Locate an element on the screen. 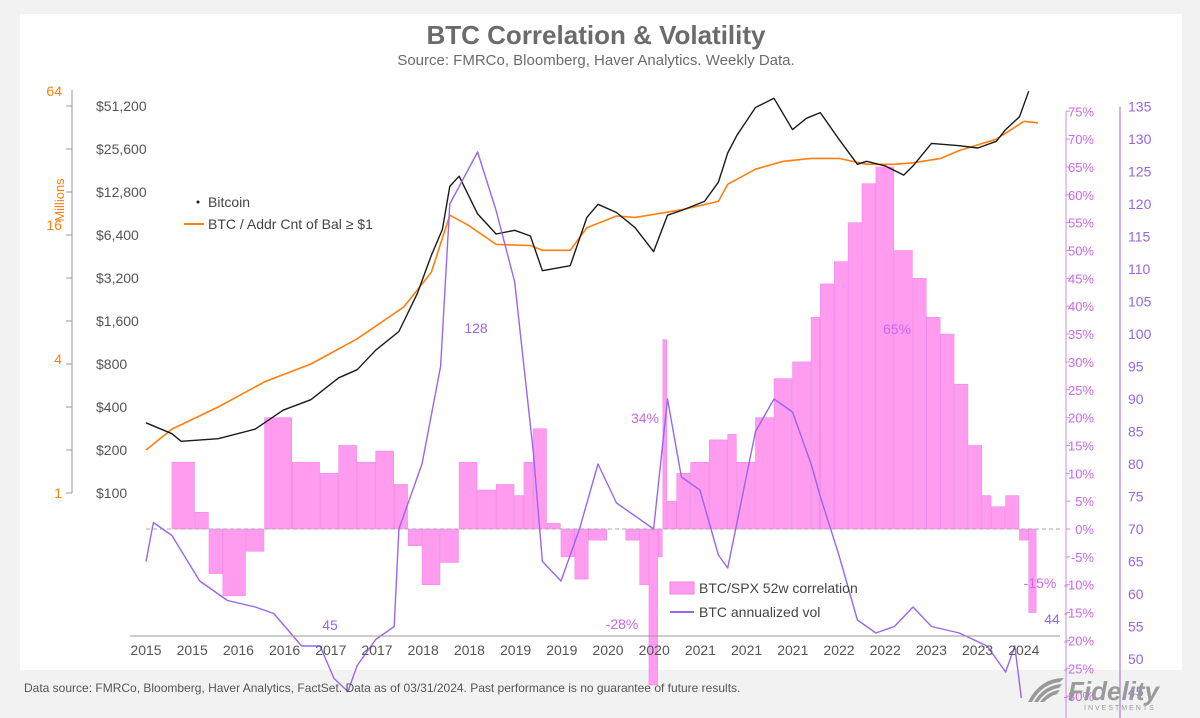 This screenshot has width=1200, height=718. corr-annotation: 34% is located at coordinates (645, 418).